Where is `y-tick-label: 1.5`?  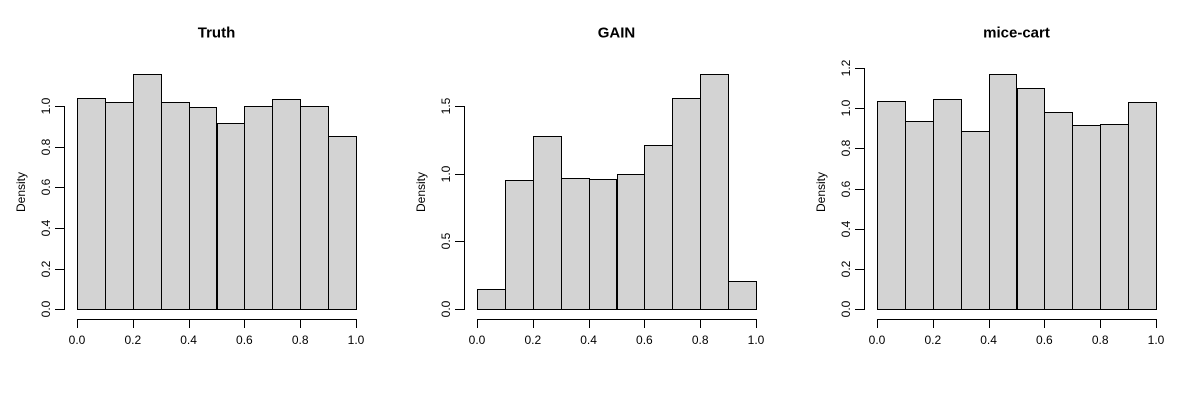
y-tick-label: 1.5 is located at coordinates (446, 106).